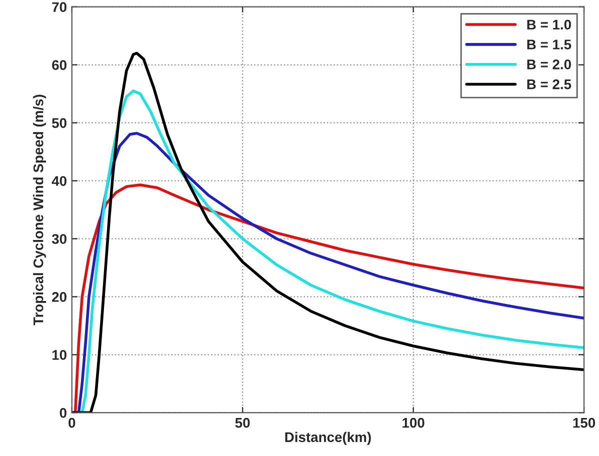 The width and height of the screenshot is (599, 456). Describe the element at coordinates (39, 210) in the screenshot. I see `y-axis-title: Tropical Cyclone Wind Speed (m/s)` at that location.